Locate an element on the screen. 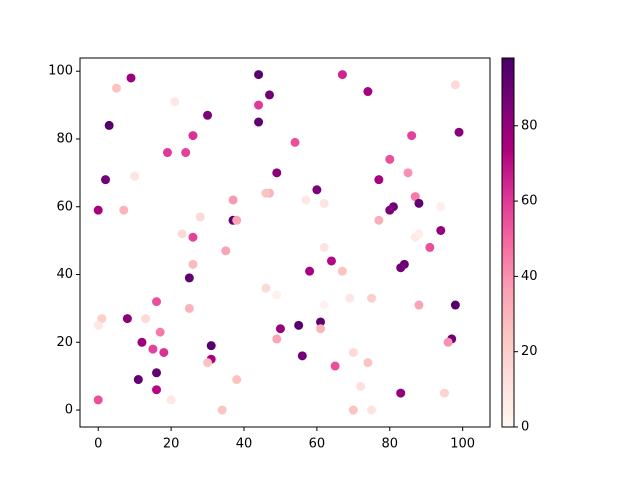  colorbar-tick-label: 60 is located at coordinates (529, 201).